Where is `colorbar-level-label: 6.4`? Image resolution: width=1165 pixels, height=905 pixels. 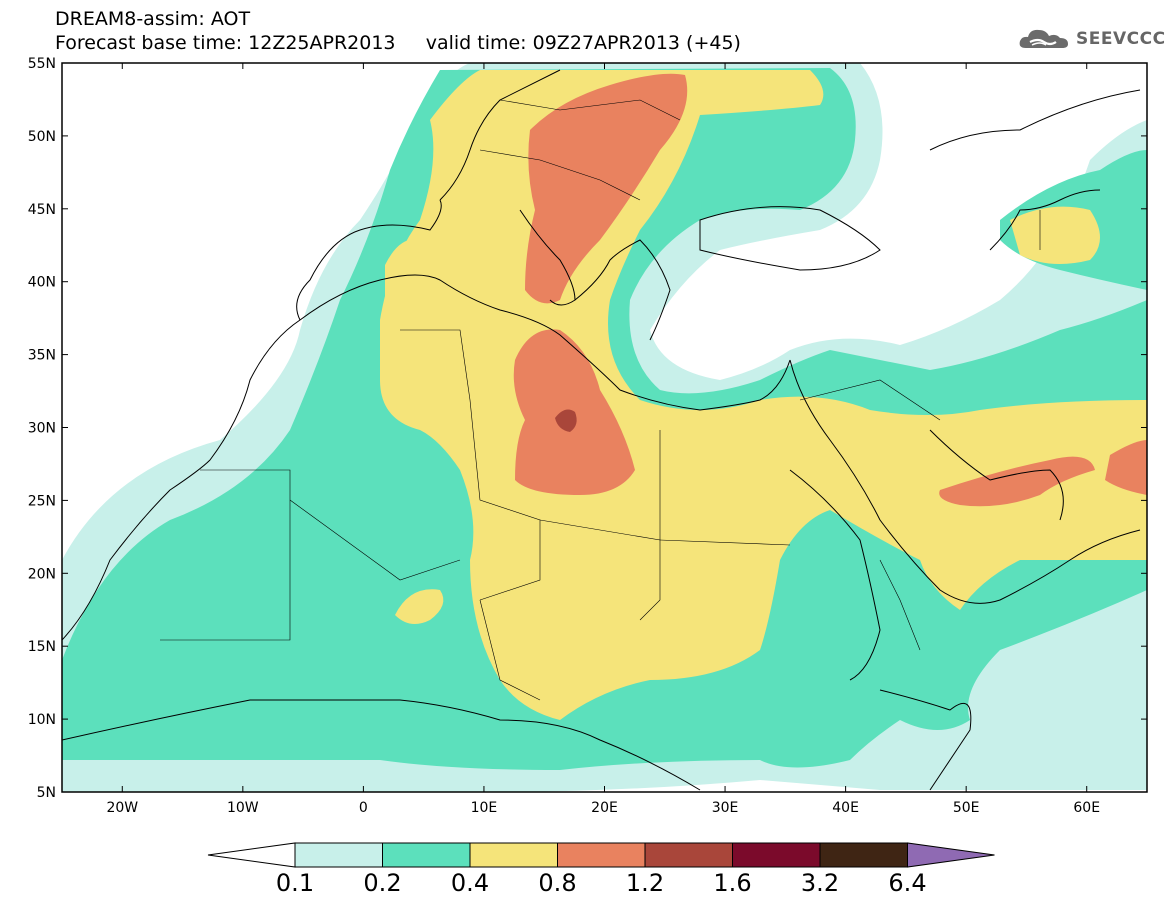 colorbar-level-label: 6.4 is located at coordinates (907, 883).